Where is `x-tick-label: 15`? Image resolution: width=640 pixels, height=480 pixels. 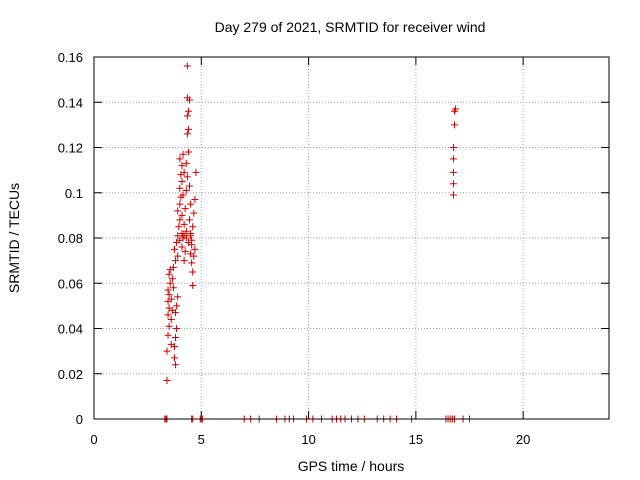
x-tick-label: 15 is located at coordinates (416, 439).